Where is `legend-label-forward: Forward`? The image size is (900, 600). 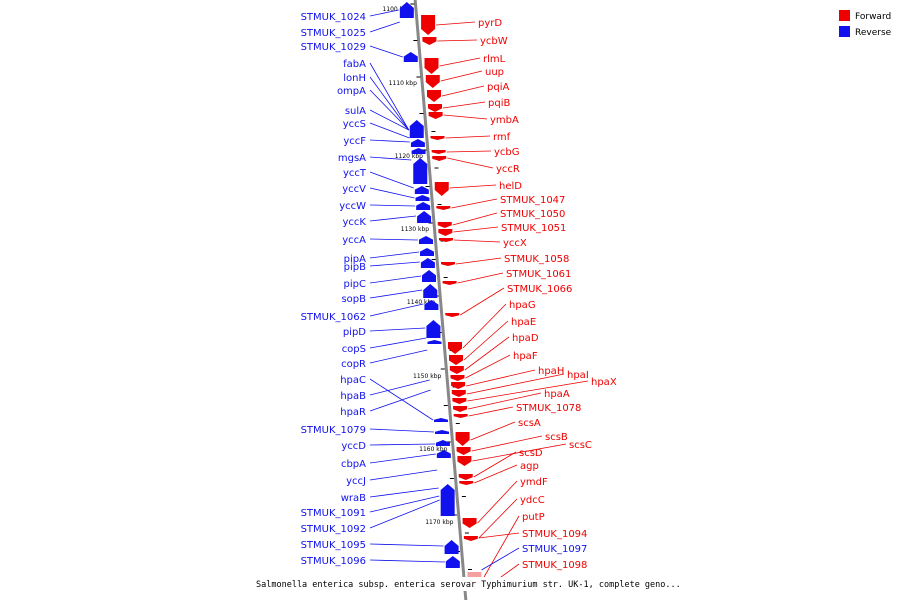
legend-label-forward: Forward is located at coordinates (873, 17).